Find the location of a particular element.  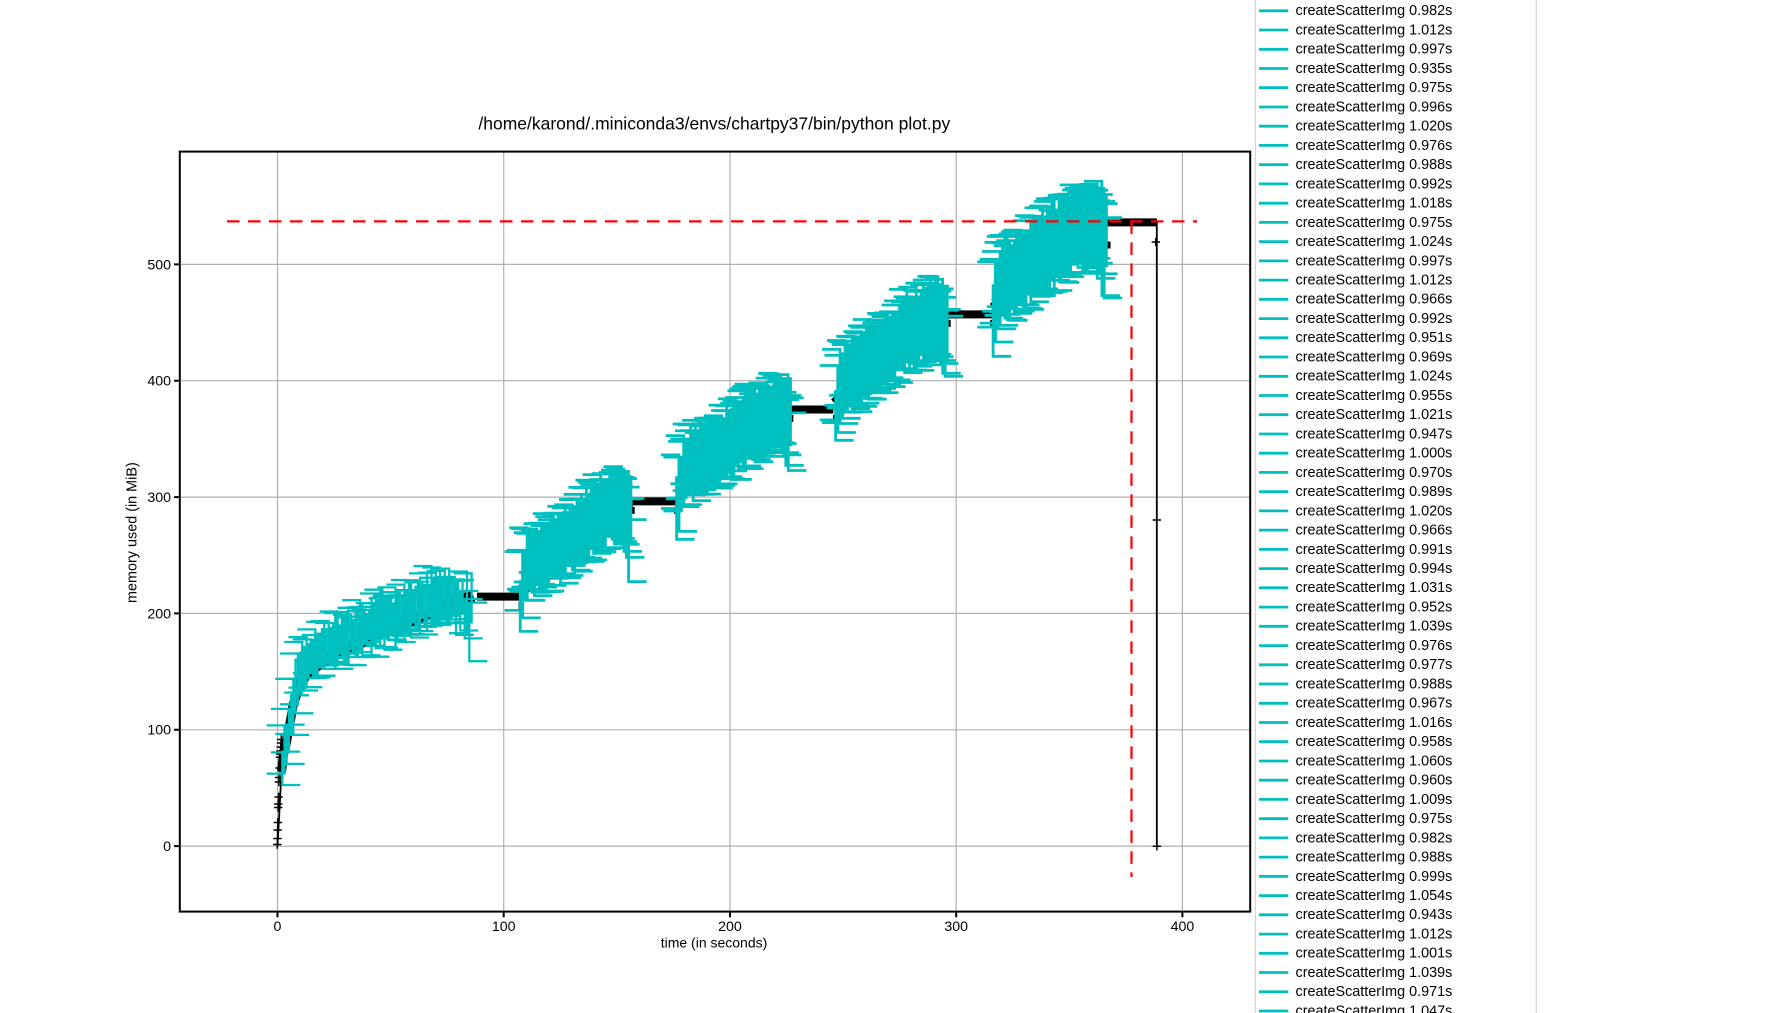

svg-text: createScatterImg 1.009s is located at coordinates (1374, 800).